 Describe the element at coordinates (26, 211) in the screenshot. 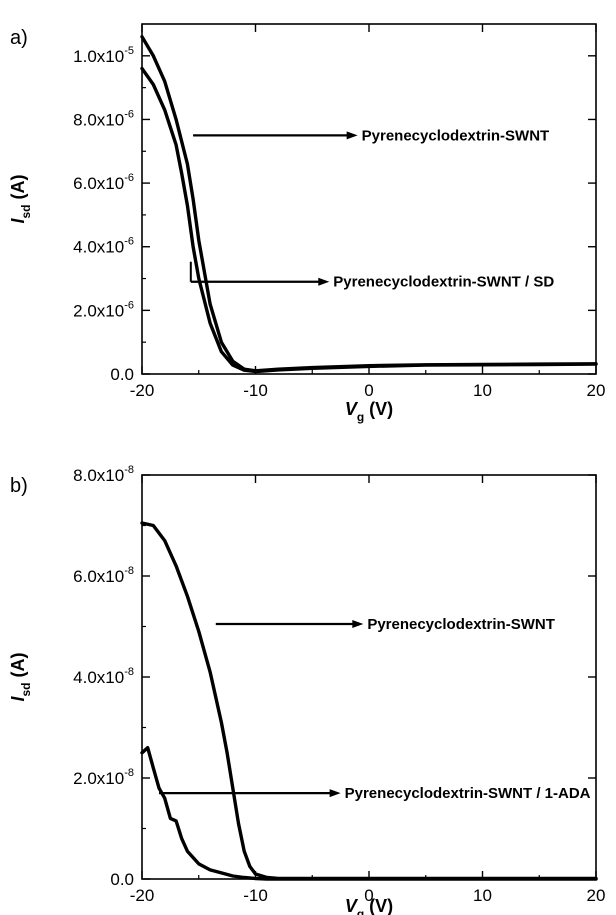

I see `panel-a-y-axis-subscript: sd` at that location.